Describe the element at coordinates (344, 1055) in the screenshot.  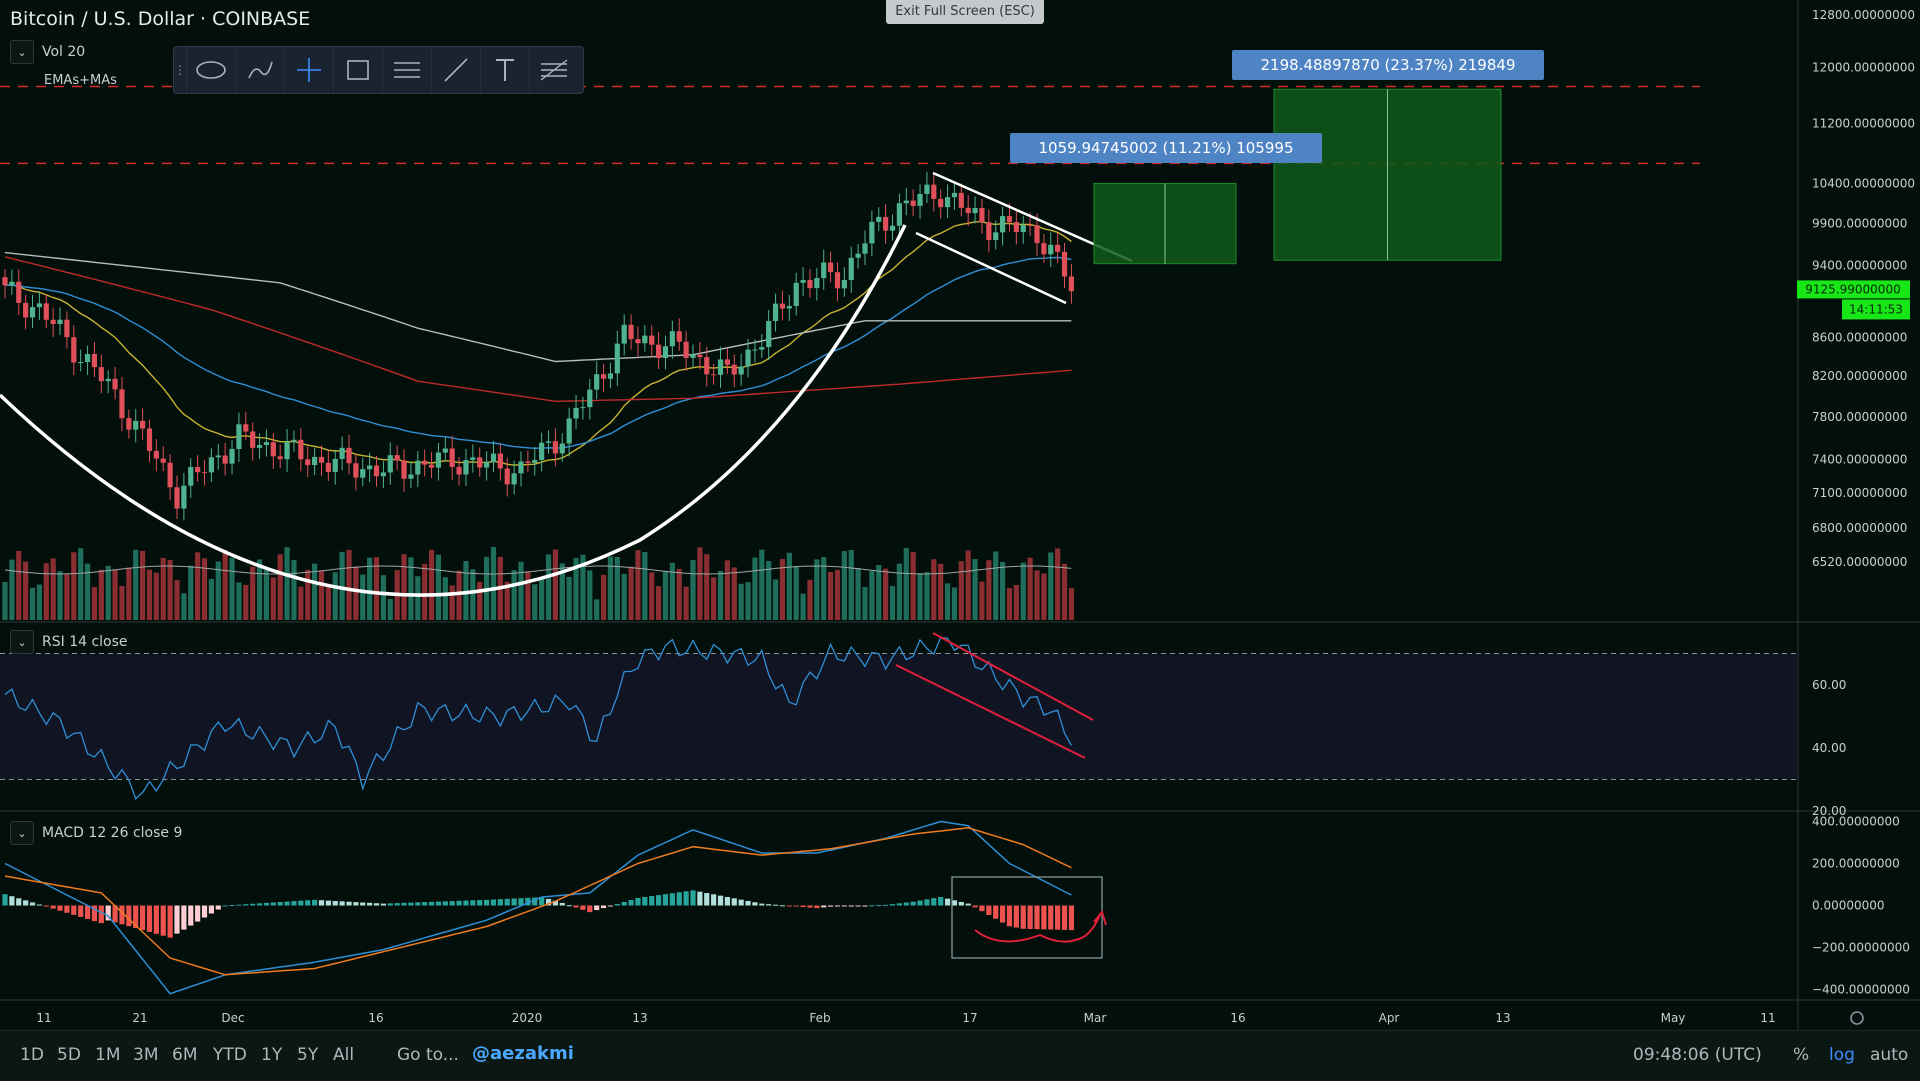
I see `timeframe-button-all: All` at that location.